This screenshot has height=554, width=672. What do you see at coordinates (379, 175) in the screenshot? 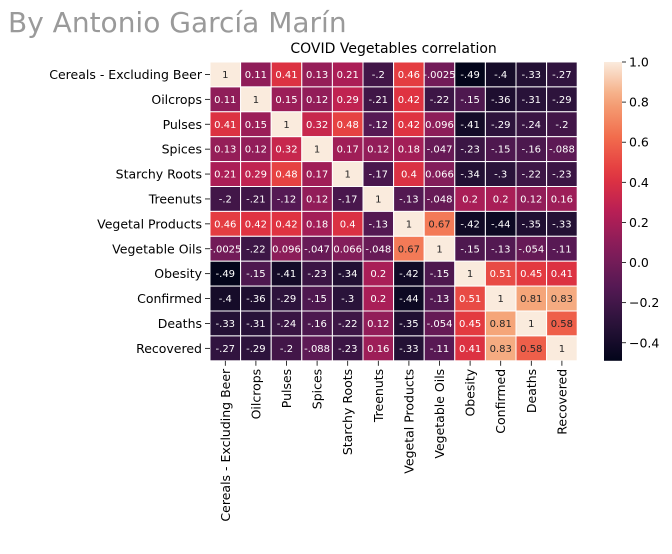
I see `cell-value-label: -.17` at bounding box center [379, 175].